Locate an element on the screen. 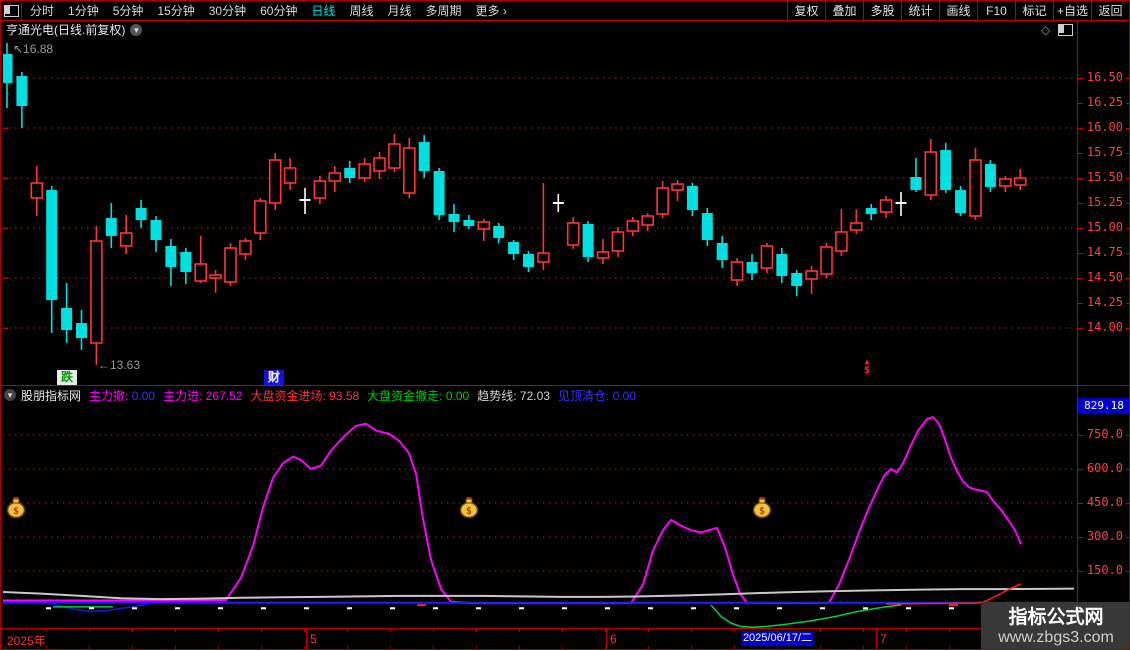  page-title: 亨通光电(日线.前复权) is located at coordinates (66, 30).